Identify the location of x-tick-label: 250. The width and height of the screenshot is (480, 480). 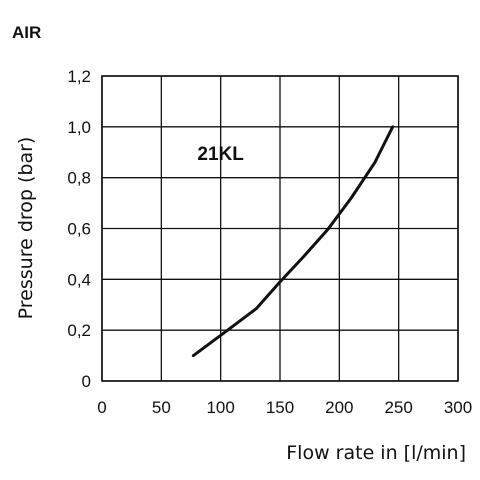
(398, 407).